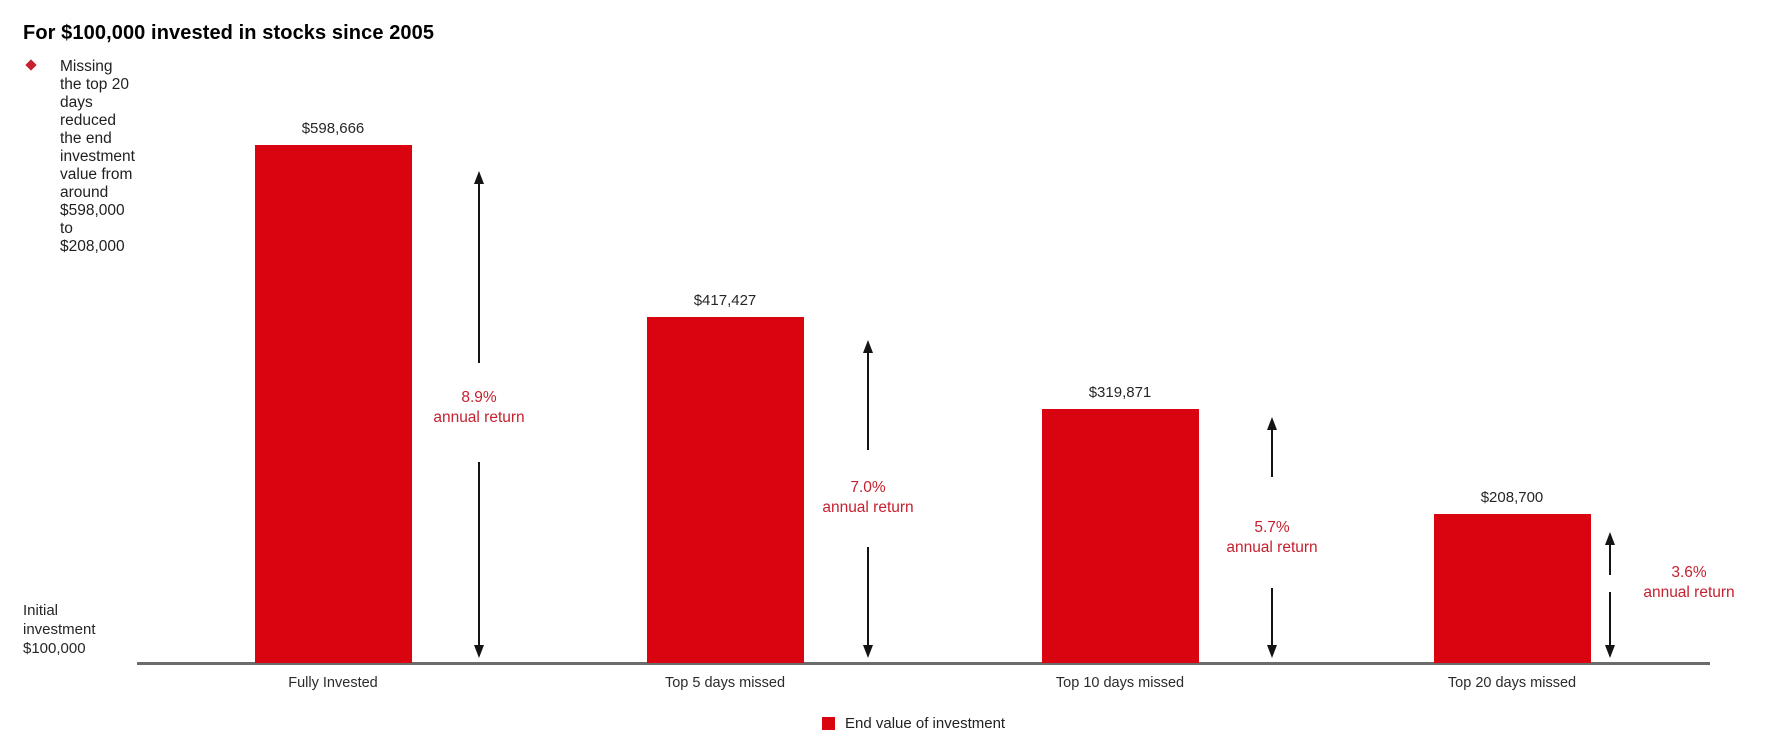  What do you see at coordinates (725, 300) in the screenshot?
I see `bar-value-label: $417,427` at bounding box center [725, 300].